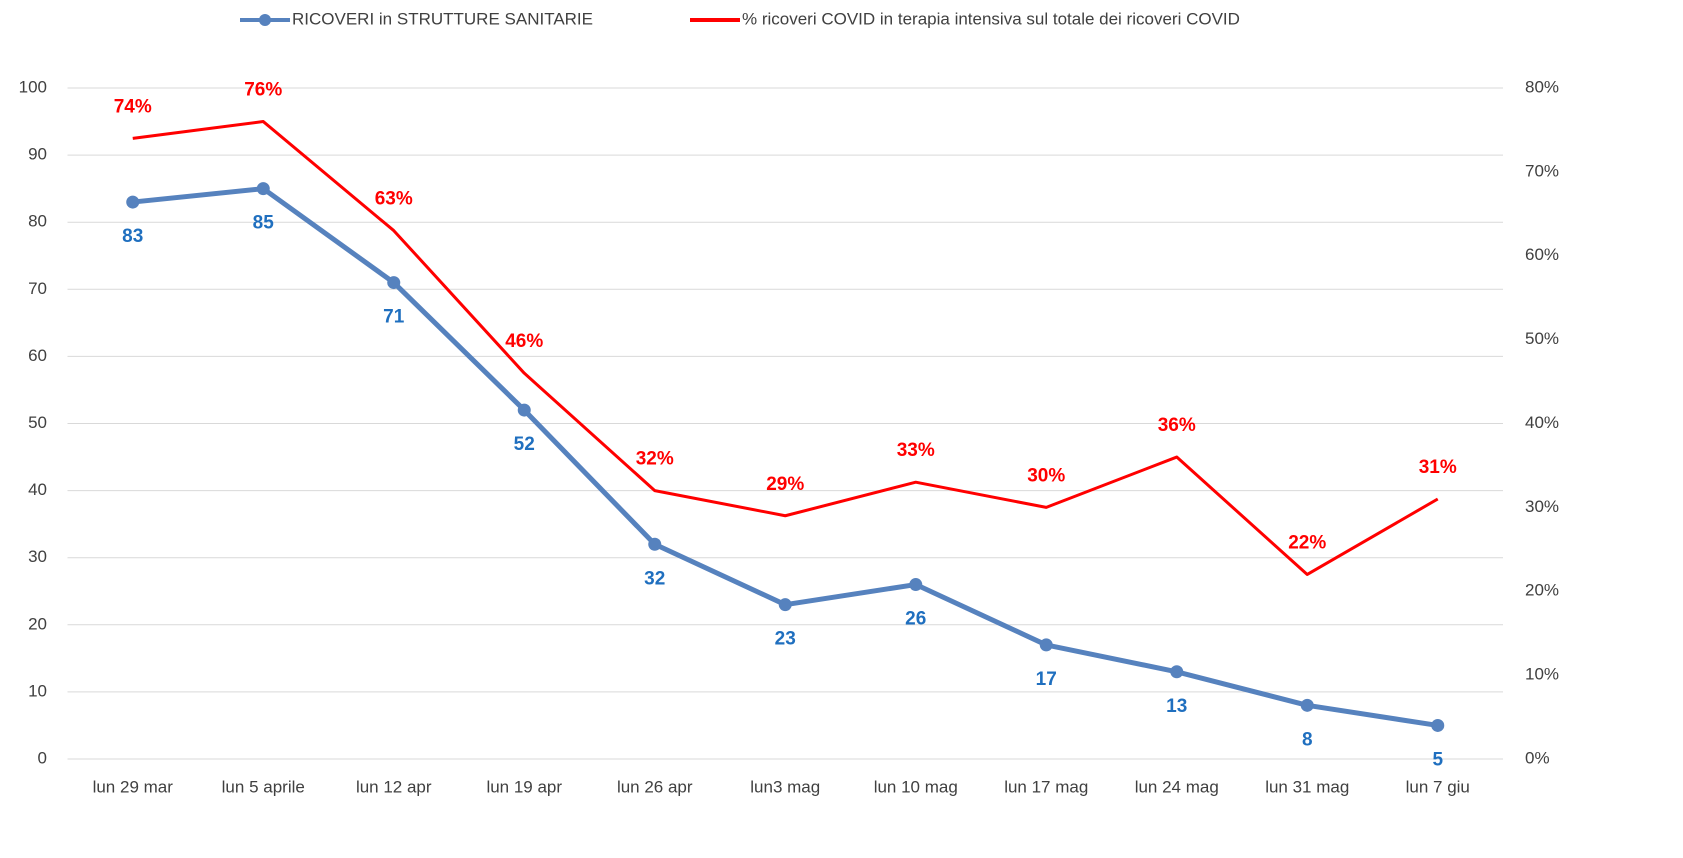  What do you see at coordinates (524, 444) in the screenshot?
I see `data-label: 52` at bounding box center [524, 444].